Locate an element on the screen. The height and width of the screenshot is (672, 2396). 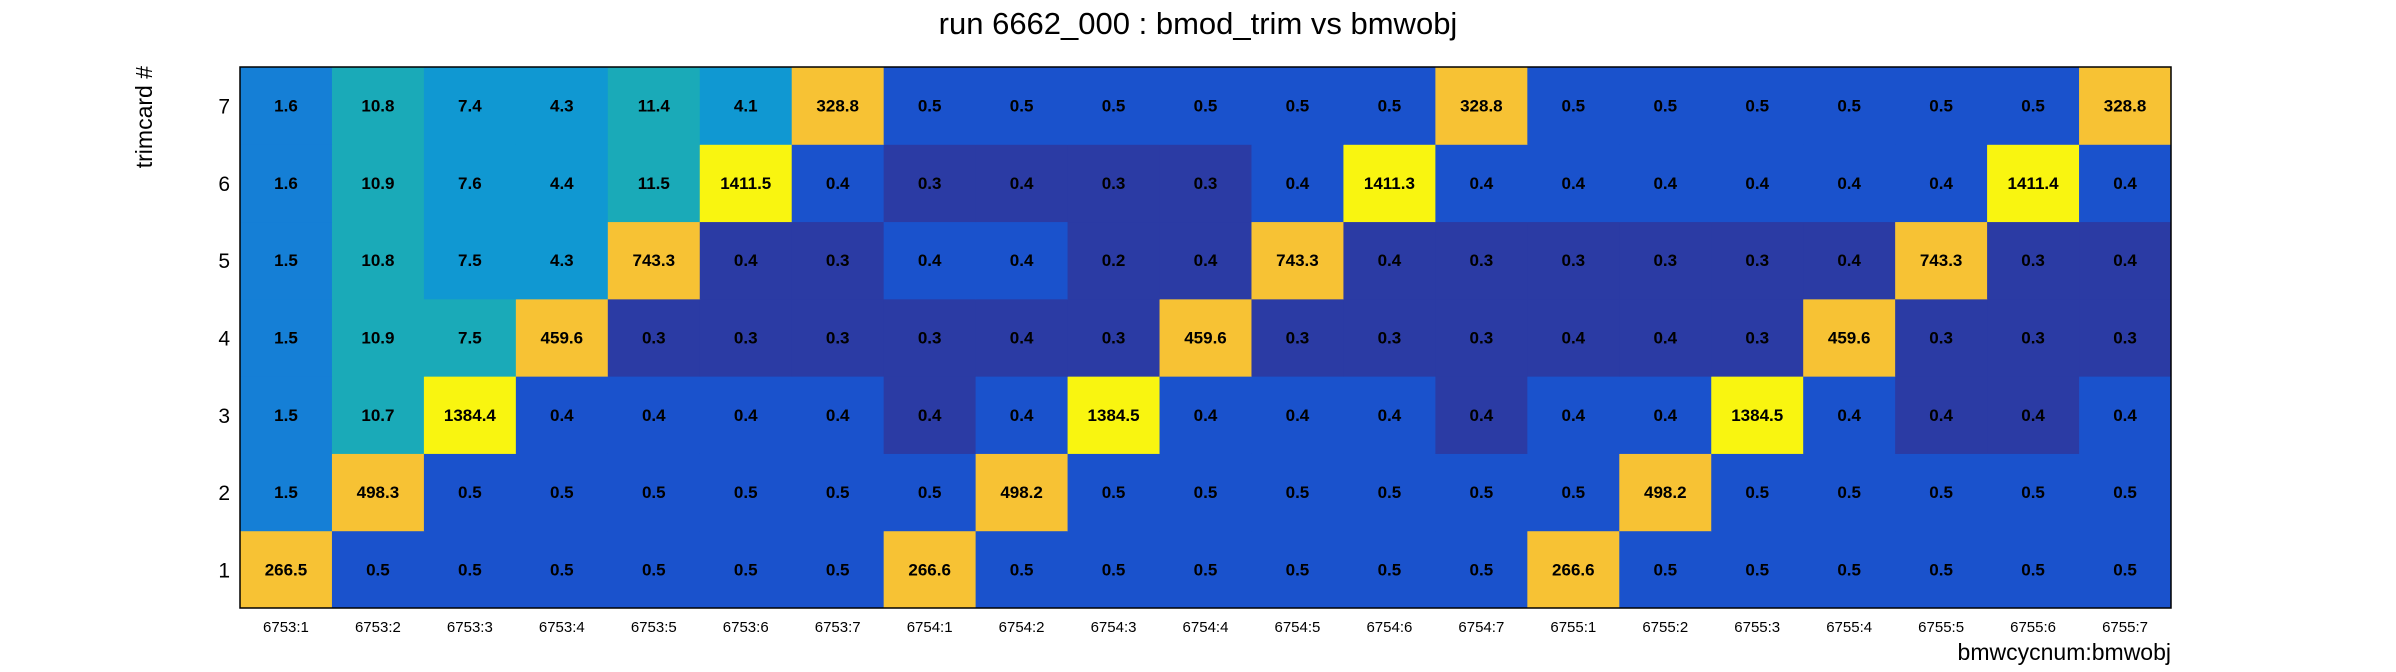
x-tick-label: 6753:5 is located at coordinates (654, 627).